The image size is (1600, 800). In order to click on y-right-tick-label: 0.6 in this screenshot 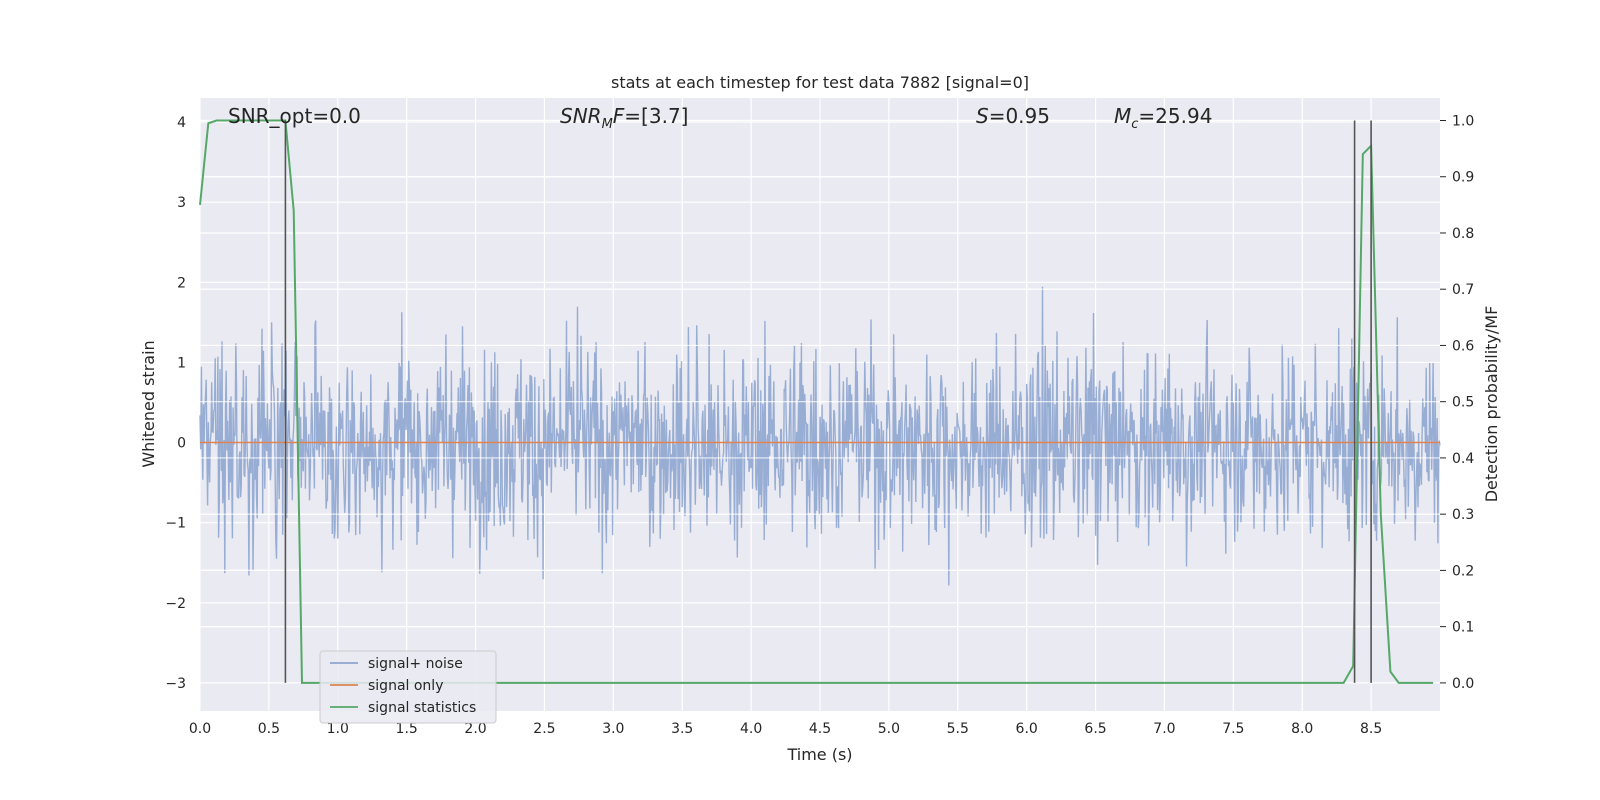, I will do `click(1463, 346)`.